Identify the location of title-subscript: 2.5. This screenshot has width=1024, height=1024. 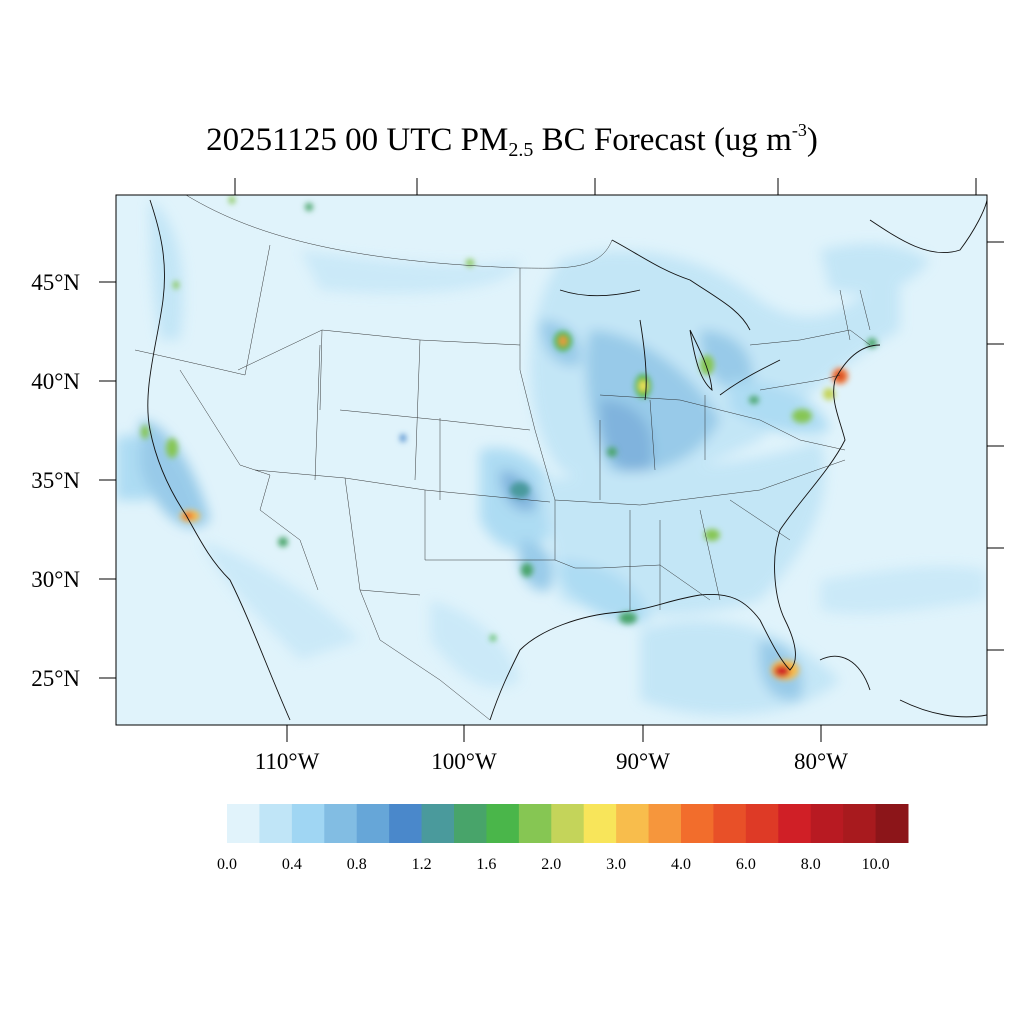
(521, 150).